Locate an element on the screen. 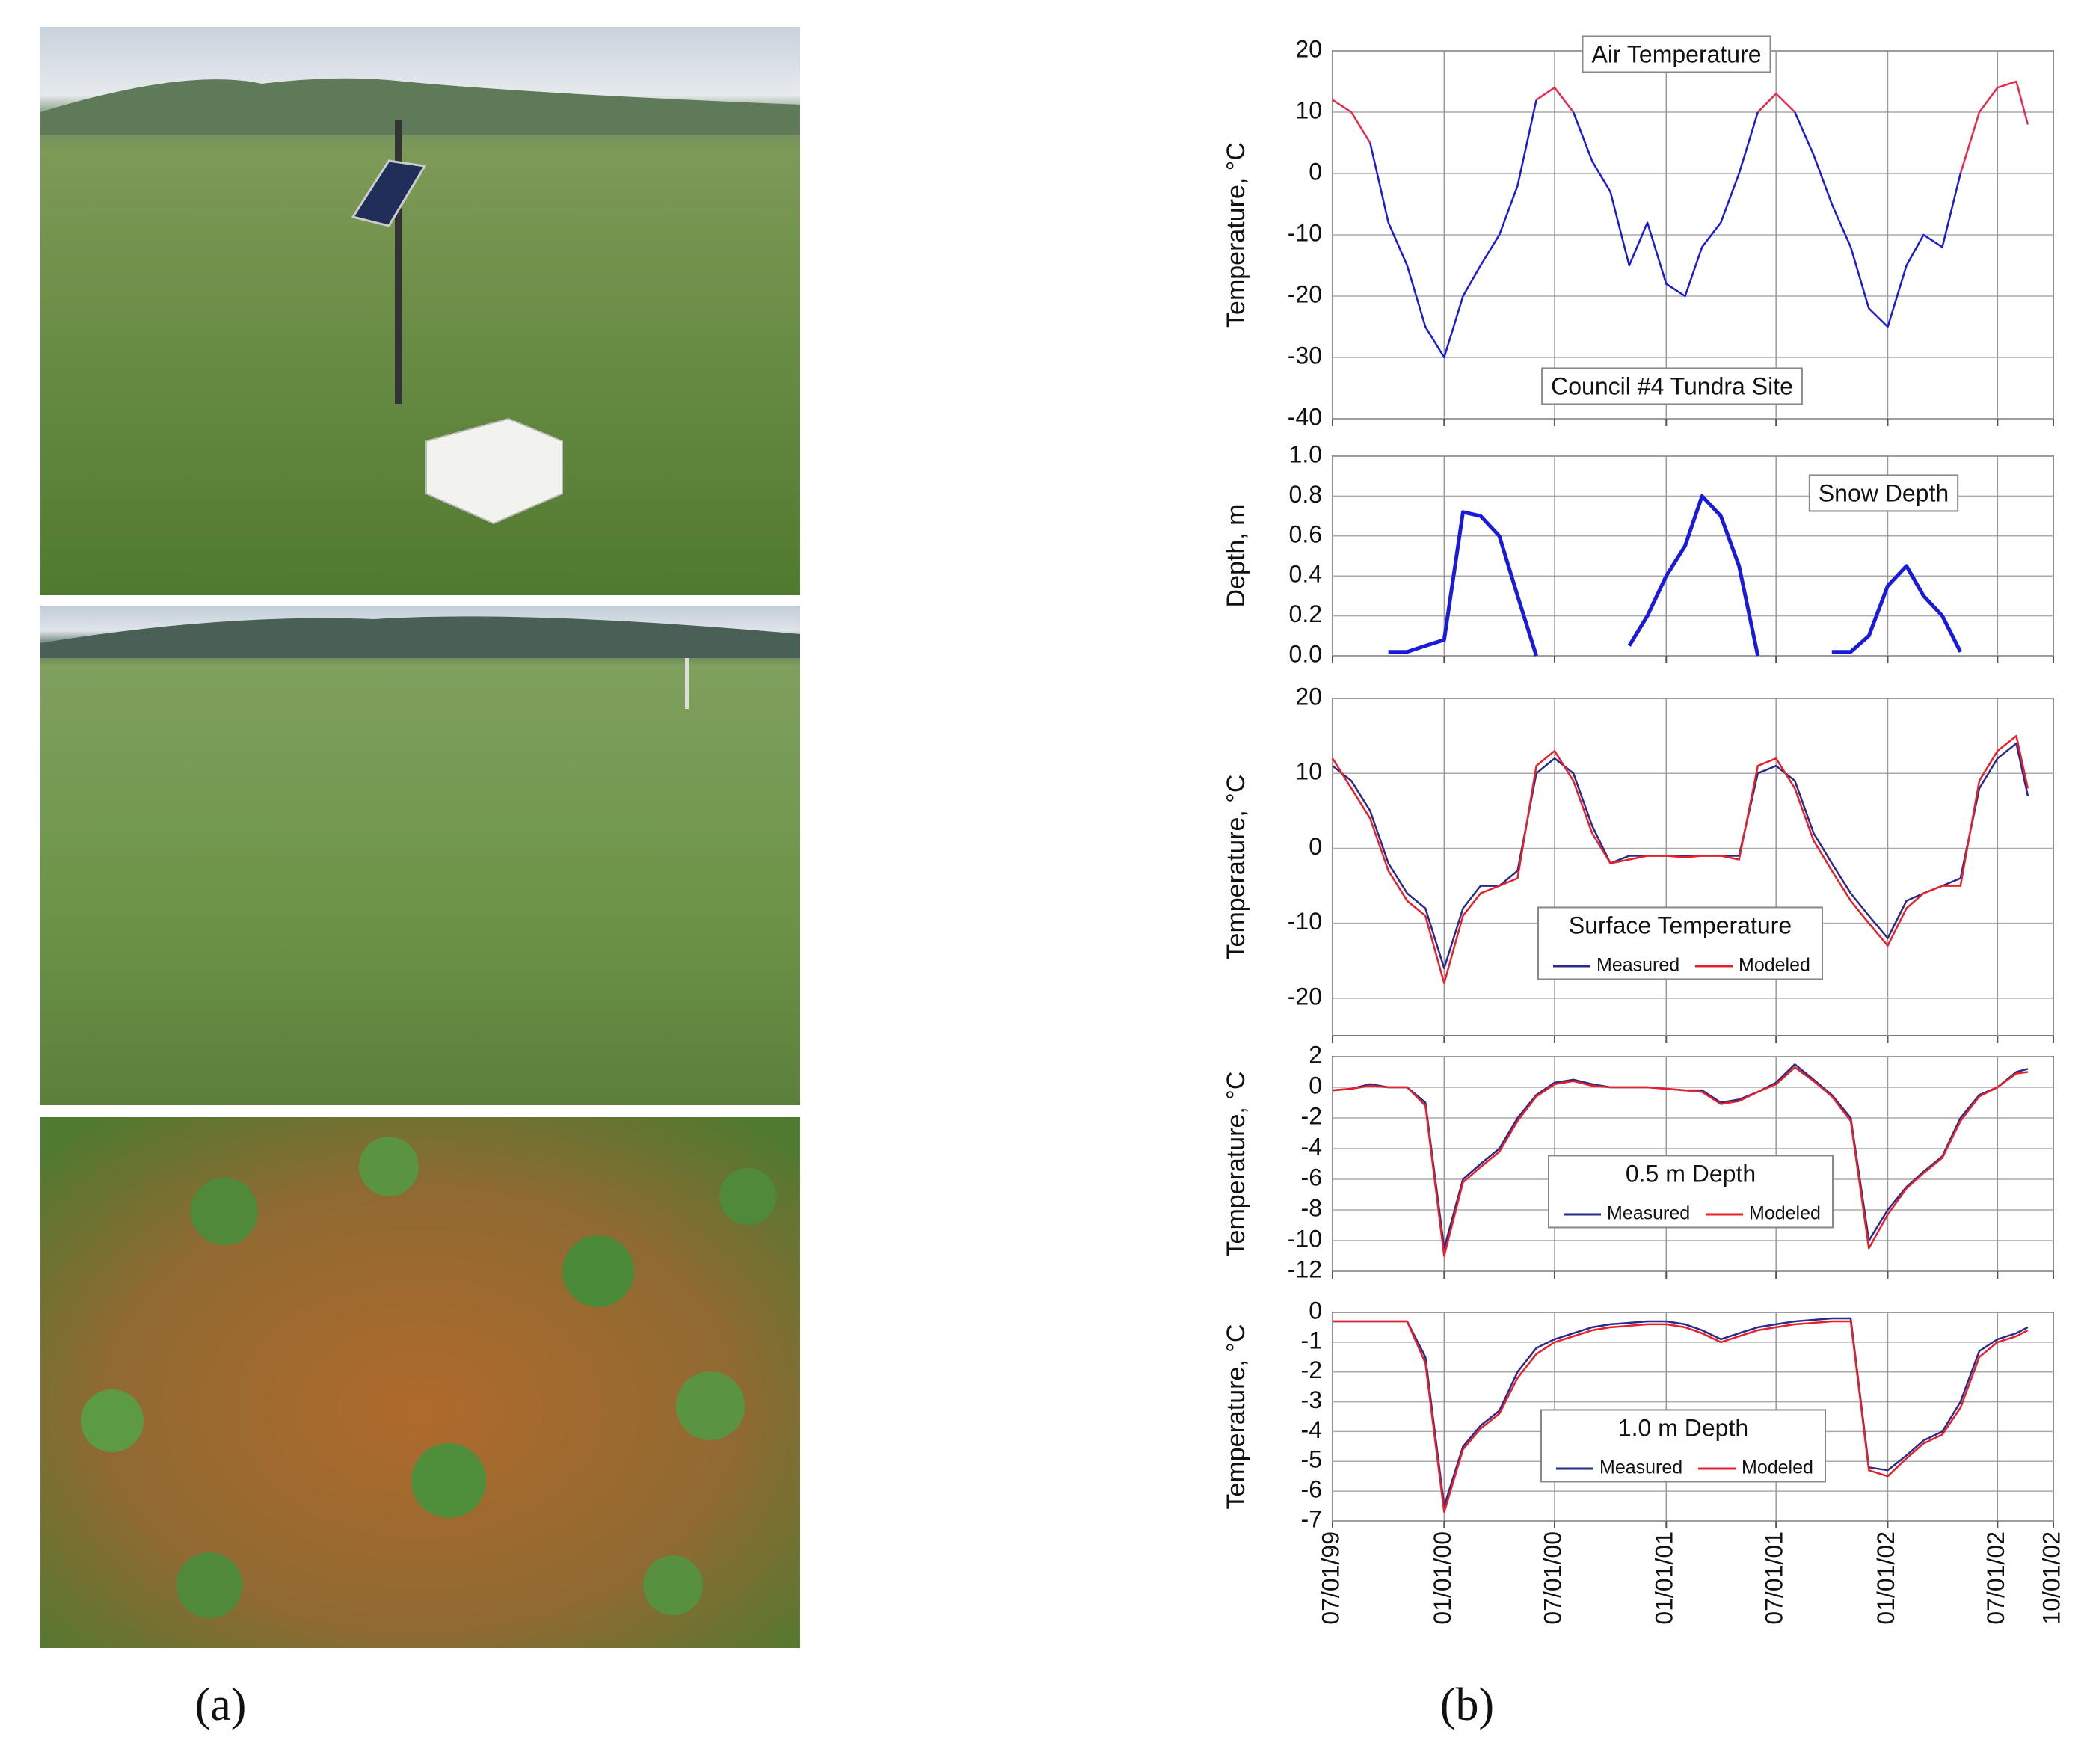 Image resolution: width=2087 pixels, height=1764 pixels. x-tick-label: 01/01/02 is located at coordinates (1886, 1578).